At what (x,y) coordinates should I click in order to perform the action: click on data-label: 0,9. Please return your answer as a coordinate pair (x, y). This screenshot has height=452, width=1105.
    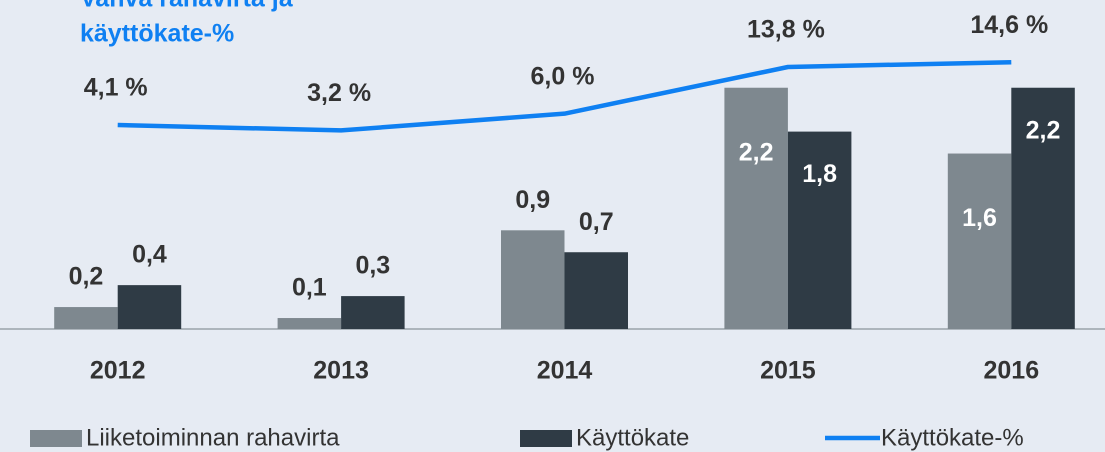
    Looking at the image, I should click on (532, 200).